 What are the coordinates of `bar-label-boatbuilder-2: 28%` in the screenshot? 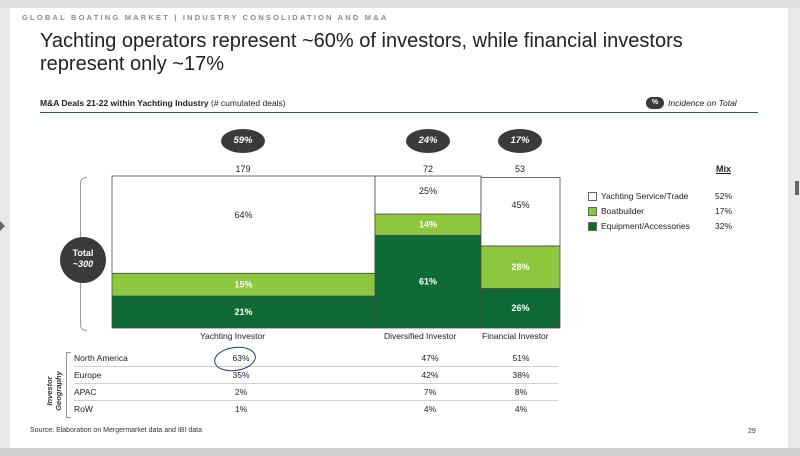 It's located at (520, 267).